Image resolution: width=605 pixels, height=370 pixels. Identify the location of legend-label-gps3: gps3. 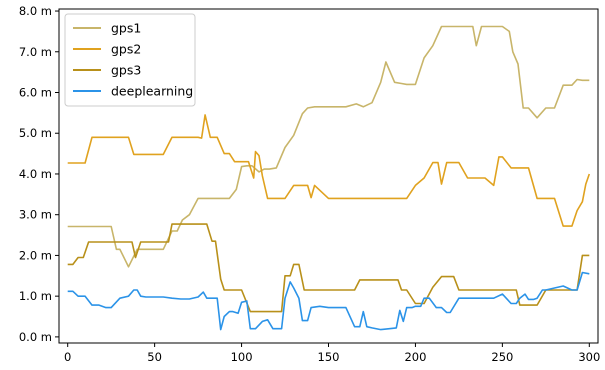
(126, 70).